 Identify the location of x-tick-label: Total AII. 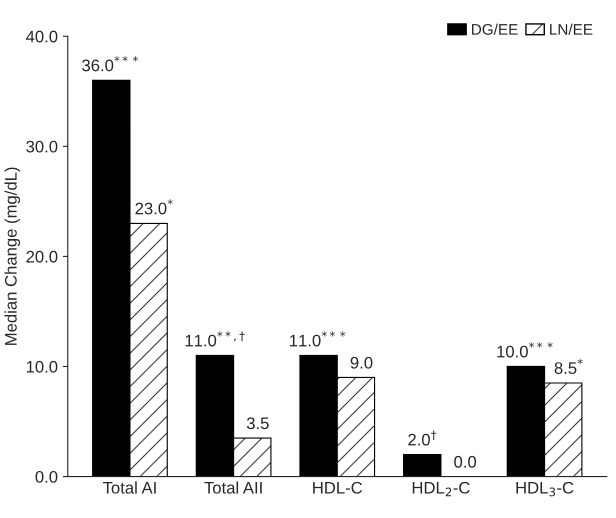
(233, 487).